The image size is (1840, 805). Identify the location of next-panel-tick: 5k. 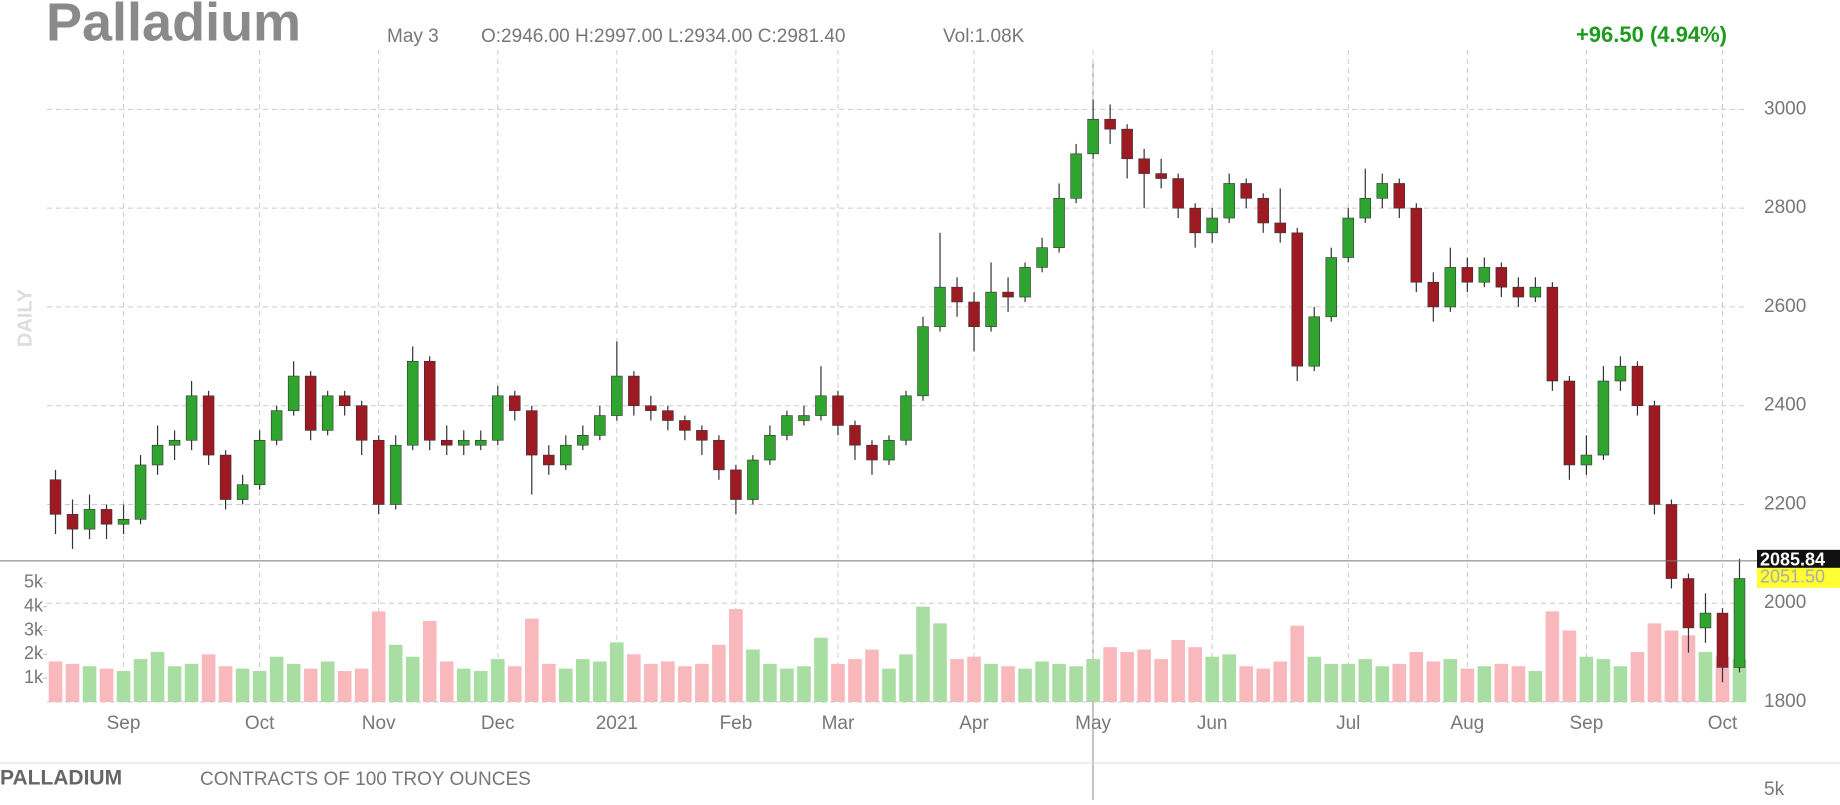
(1774, 789).